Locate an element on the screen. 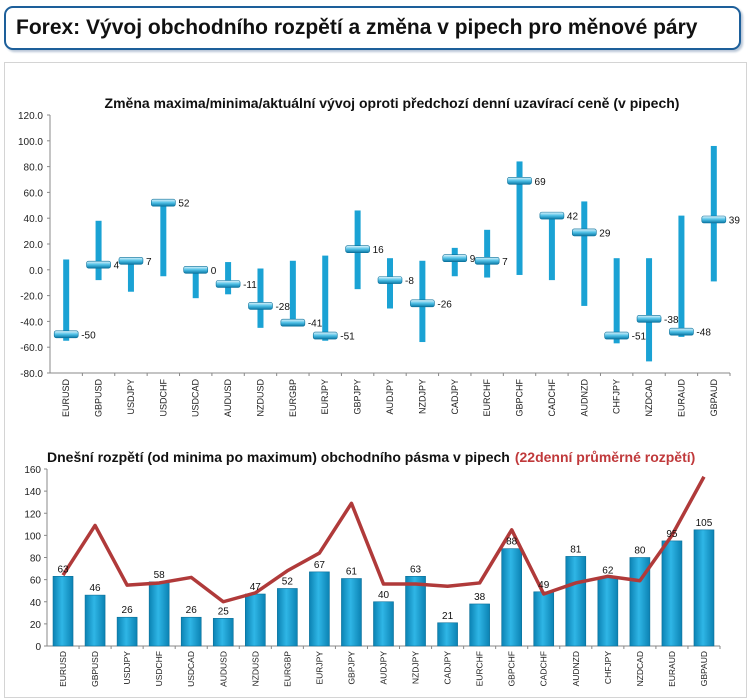  spread-value-label: 62 is located at coordinates (608, 570).